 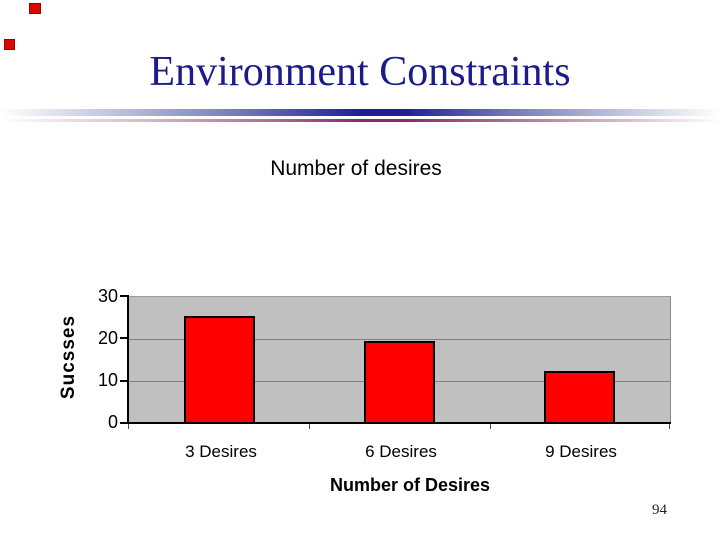 What do you see at coordinates (659, 510) in the screenshot?
I see `page-number: 94` at bounding box center [659, 510].